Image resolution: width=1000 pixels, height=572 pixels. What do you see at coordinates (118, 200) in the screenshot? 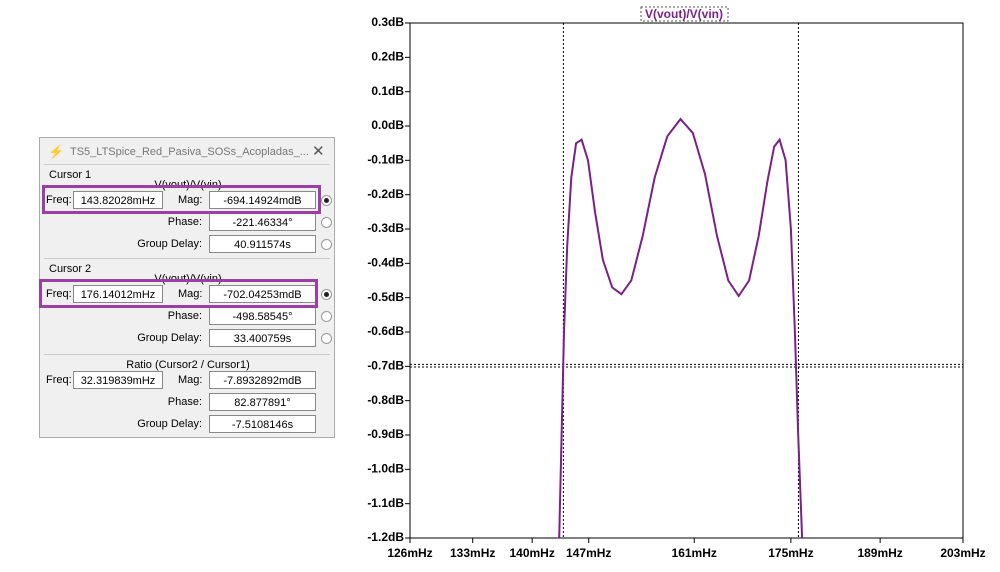
I see `freq-field: 143.82028mHz` at bounding box center [118, 200].